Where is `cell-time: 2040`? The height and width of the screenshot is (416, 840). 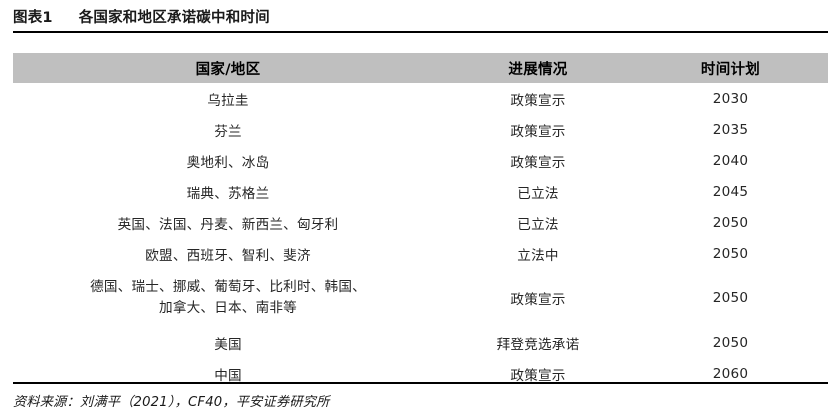 cell-time: 2040 is located at coordinates (730, 160).